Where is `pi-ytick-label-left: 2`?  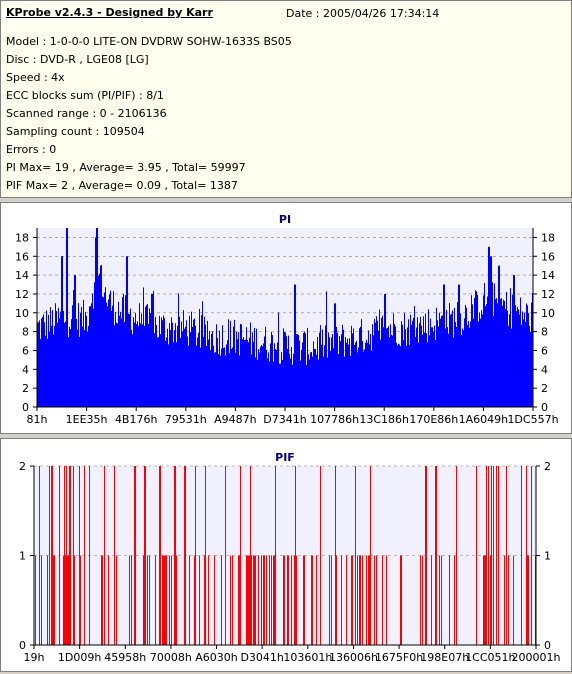 pi-ytick-label-left: 2 is located at coordinates (25, 388).